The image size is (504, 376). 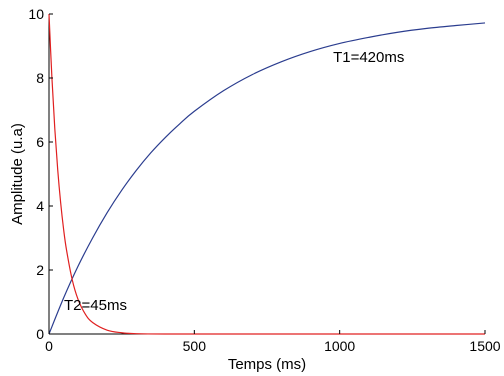 I want to click on y-tick-label: 2, so click(x=40, y=270).